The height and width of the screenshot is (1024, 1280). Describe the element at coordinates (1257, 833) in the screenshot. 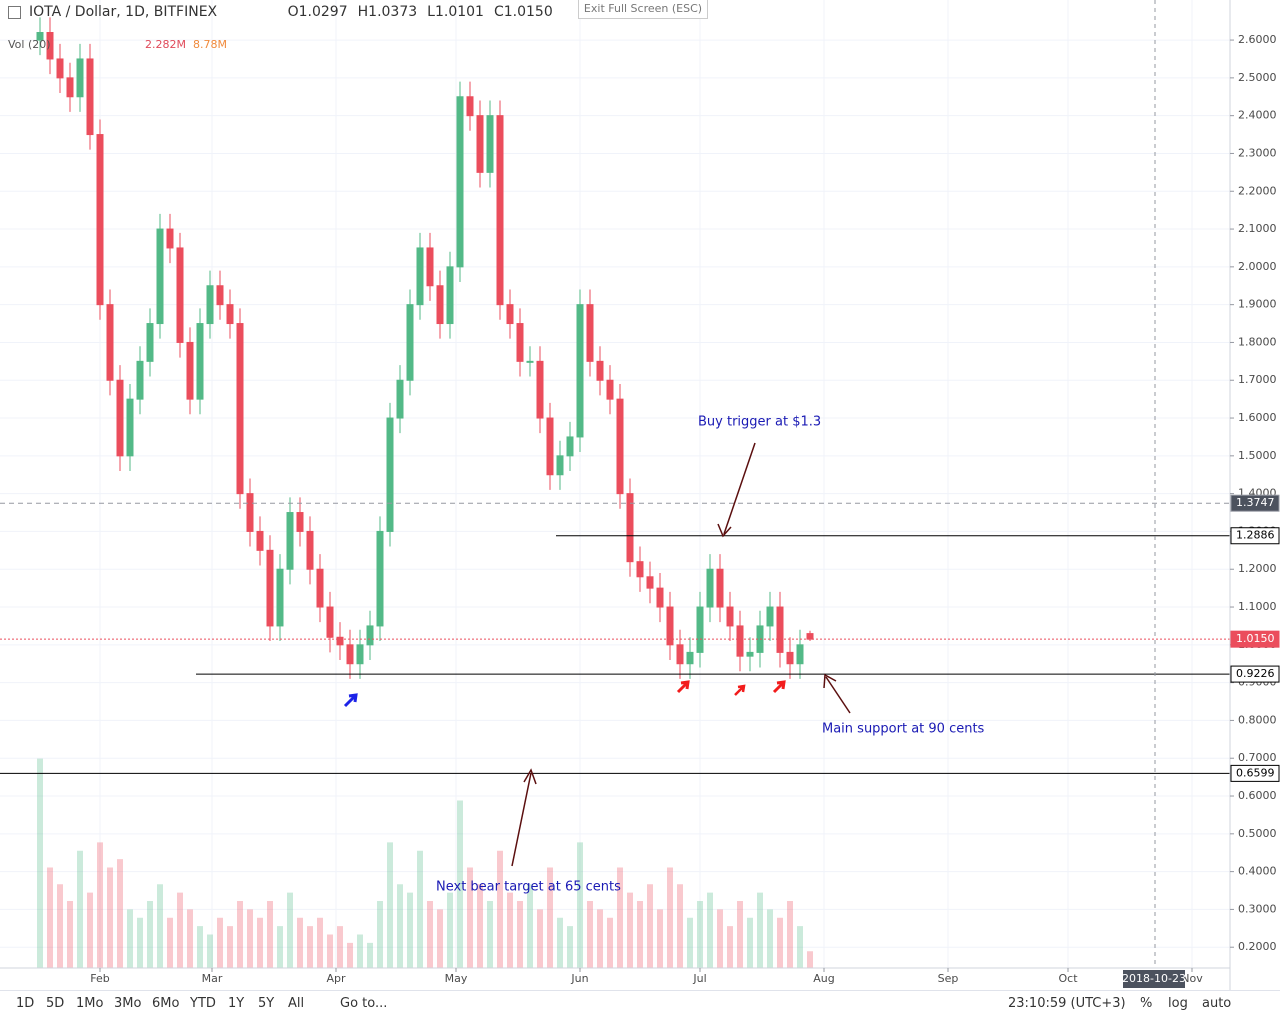

I see `y-tick-label: 0.5000` at that location.